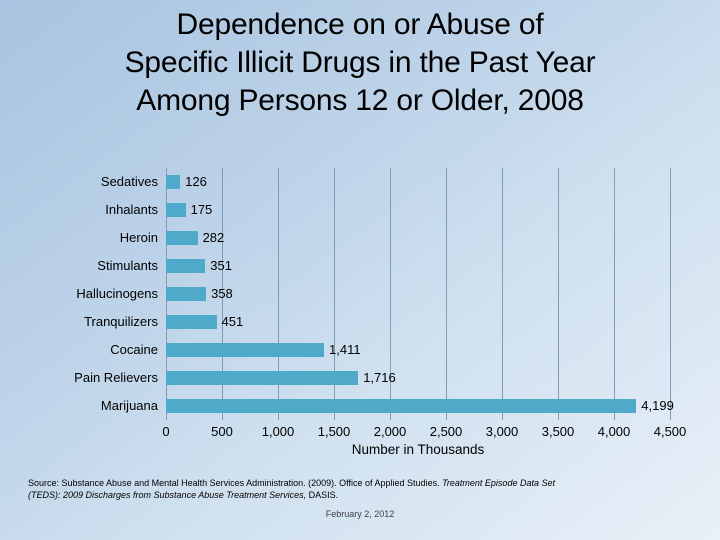 This screenshot has height=540, width=720. I want to click on title-line-2: Specific Illicit Drugs in the Past Year, so click(360, 62).